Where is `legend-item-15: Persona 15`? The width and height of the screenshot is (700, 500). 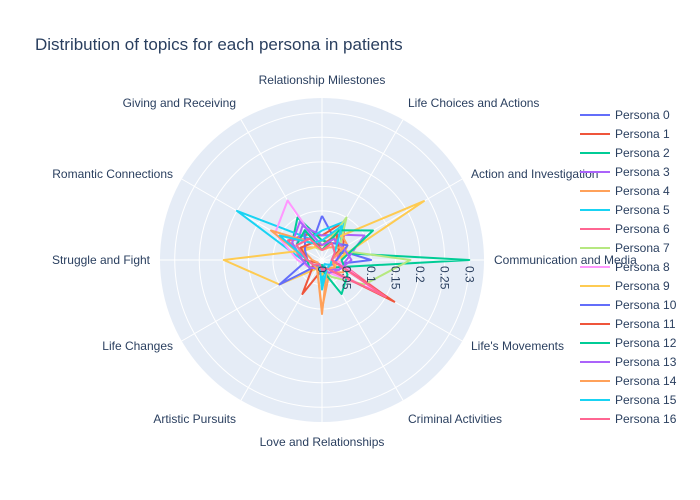
legend-item-15: Persona 15 is located at coordinates (628, 400).